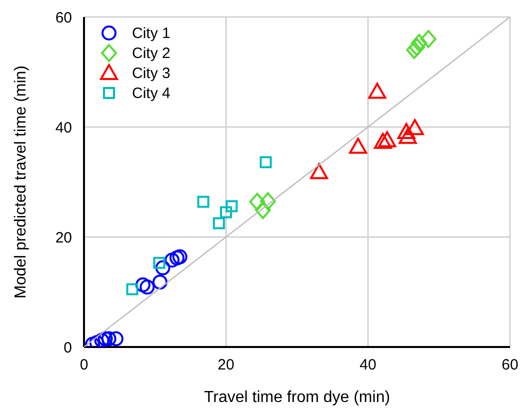  Describe the element at coordinates (151, 73) in the screenshot. I see `legend-label: City 3` at that location.